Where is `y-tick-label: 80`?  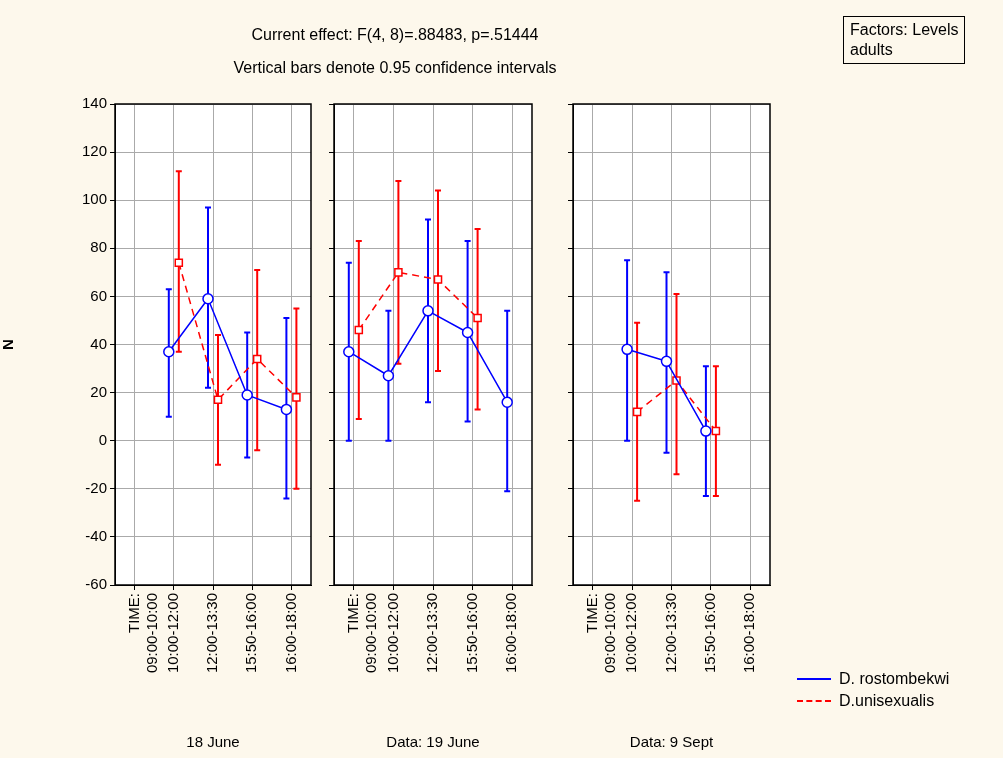 y-tick-label: 80 is located at coordinates (98, 247).